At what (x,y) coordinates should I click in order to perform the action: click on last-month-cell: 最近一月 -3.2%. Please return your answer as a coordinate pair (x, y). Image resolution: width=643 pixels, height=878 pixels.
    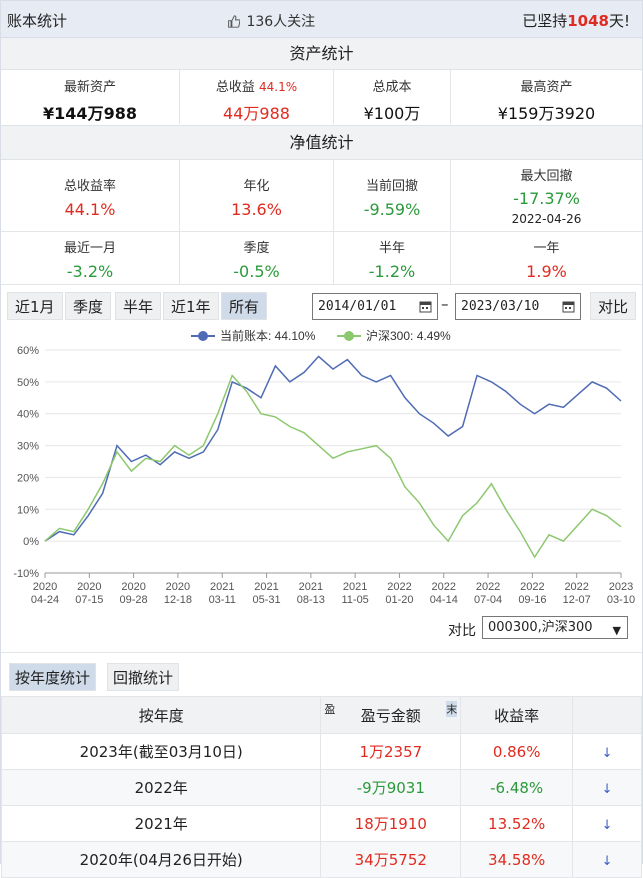
    Looking at the image, I should click on (90, 258).